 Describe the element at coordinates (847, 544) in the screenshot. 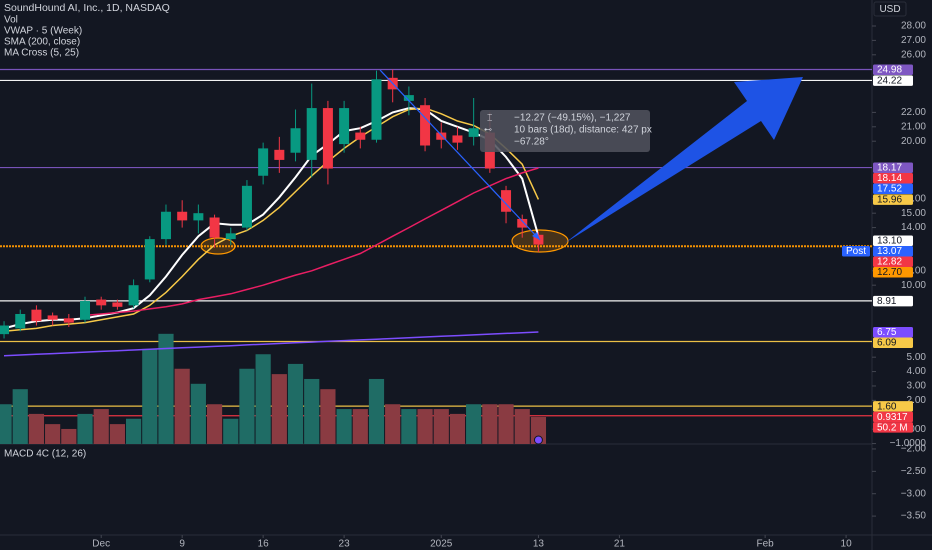

I see `x-tick-label: 10` at that location.